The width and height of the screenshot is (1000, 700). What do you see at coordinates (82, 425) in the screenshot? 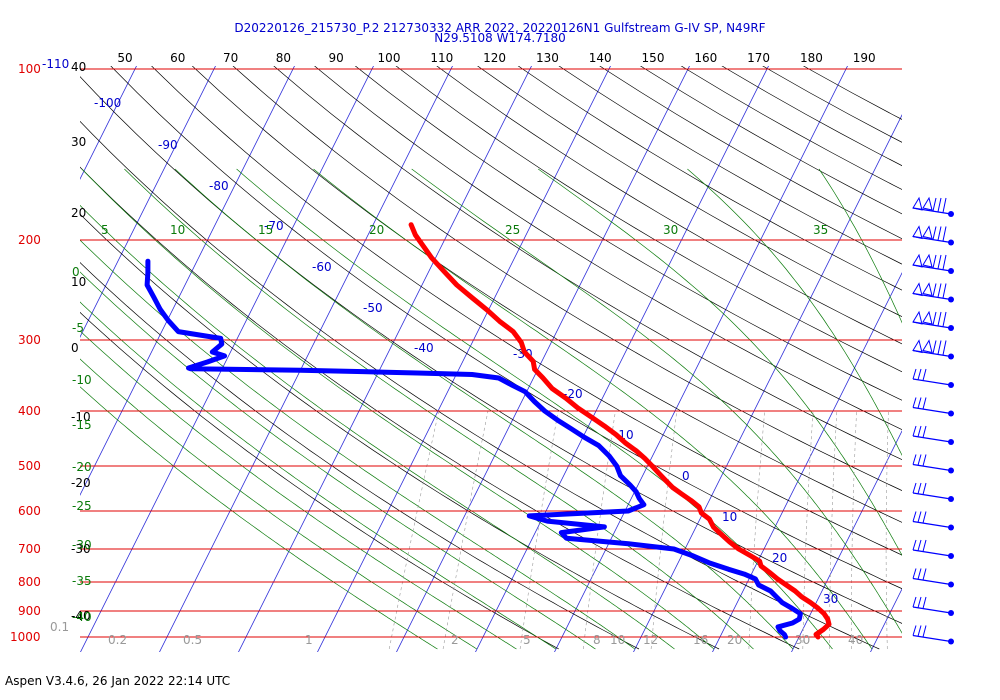
I see `theta-e-left-label: -15` at bounding box center [82, 425].